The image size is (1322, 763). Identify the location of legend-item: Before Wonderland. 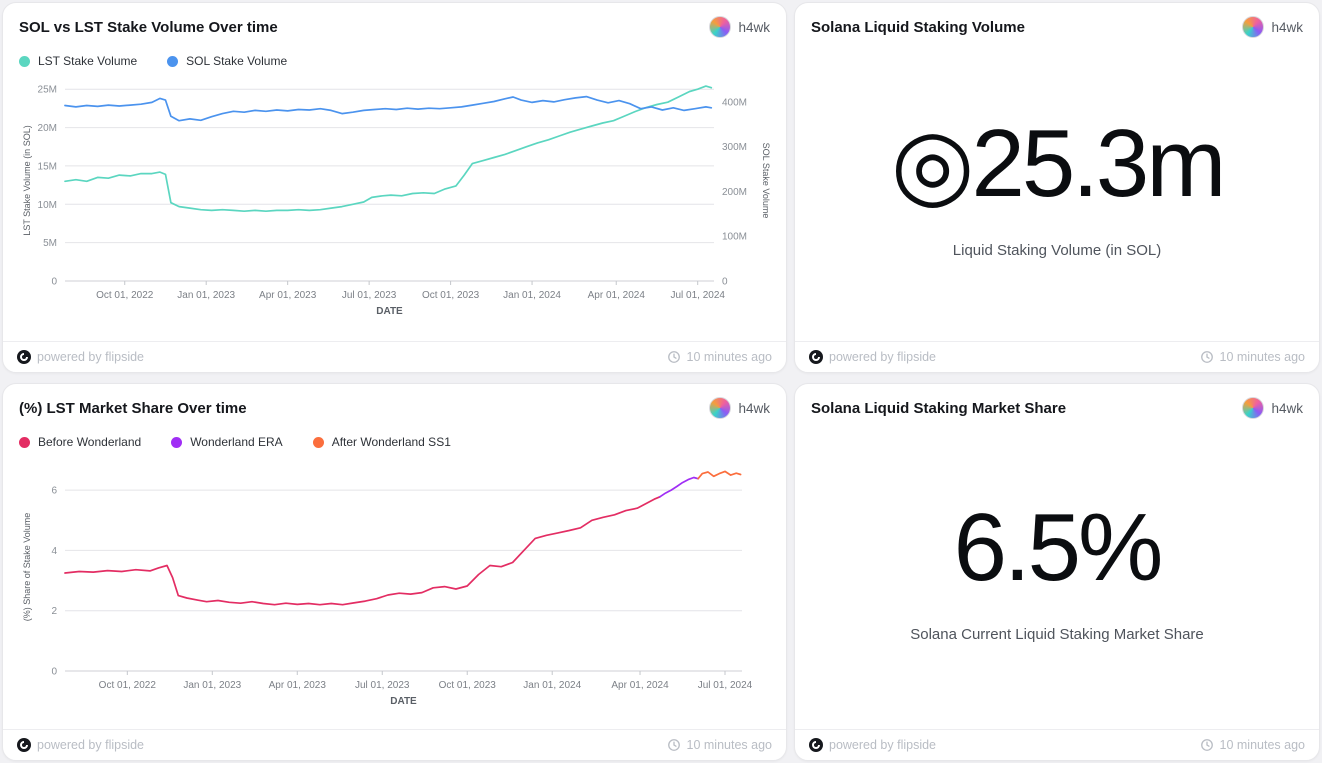
(80, 442).